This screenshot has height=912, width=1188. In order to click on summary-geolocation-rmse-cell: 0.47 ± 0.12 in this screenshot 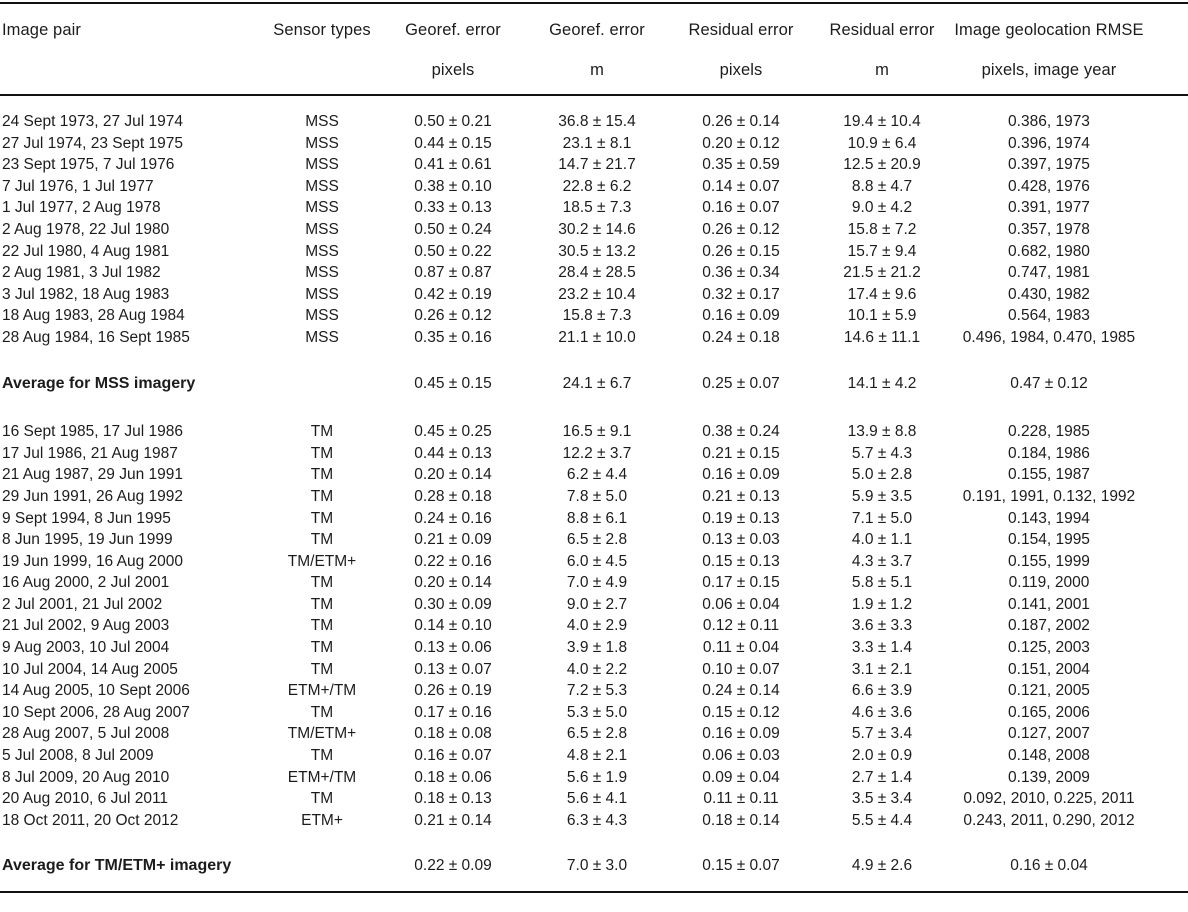, I will do `click(1049, 383)`.